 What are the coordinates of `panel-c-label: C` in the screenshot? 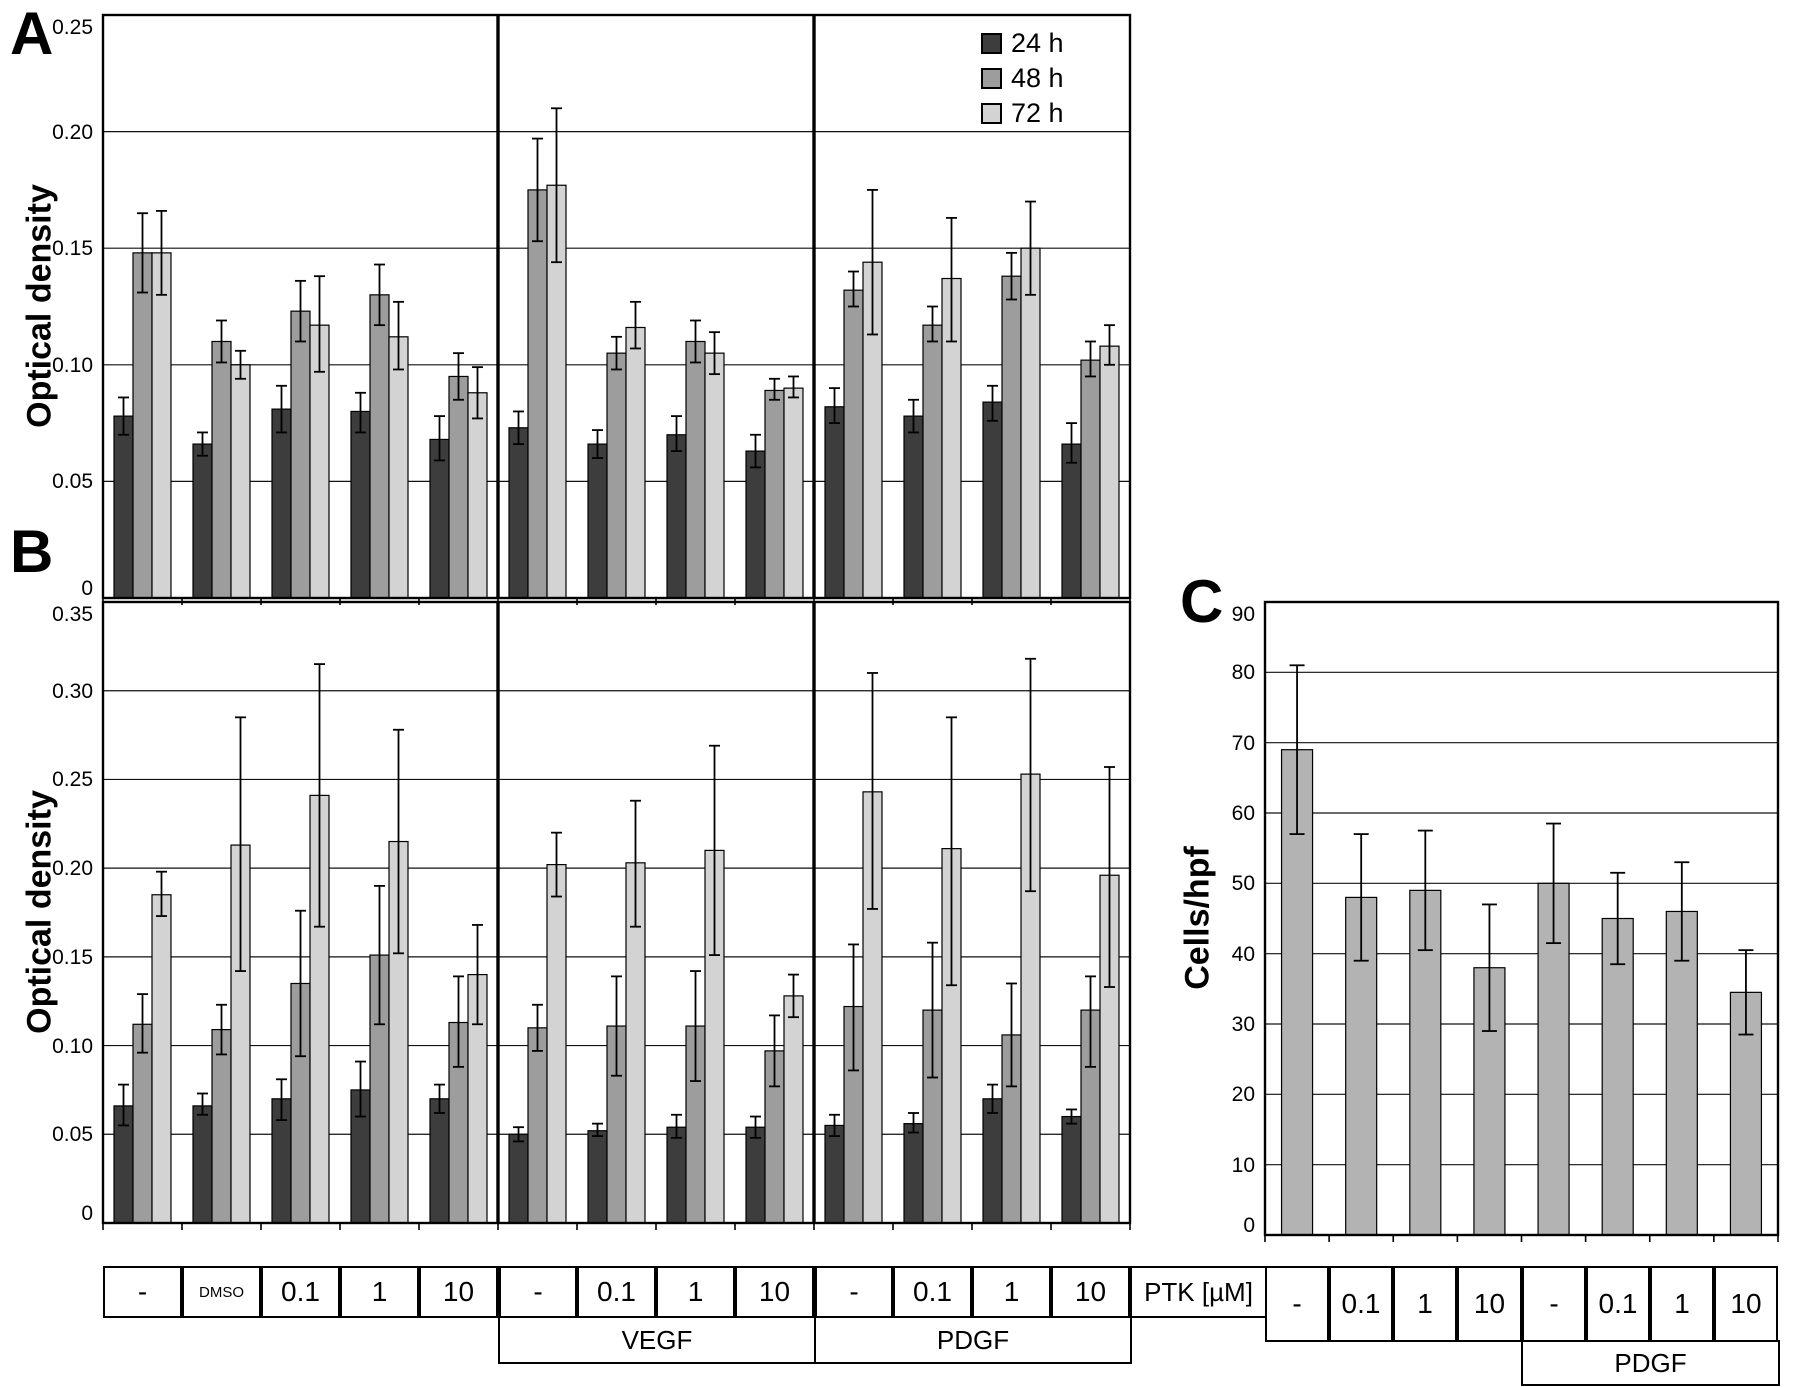 It's located at (1202, 601).